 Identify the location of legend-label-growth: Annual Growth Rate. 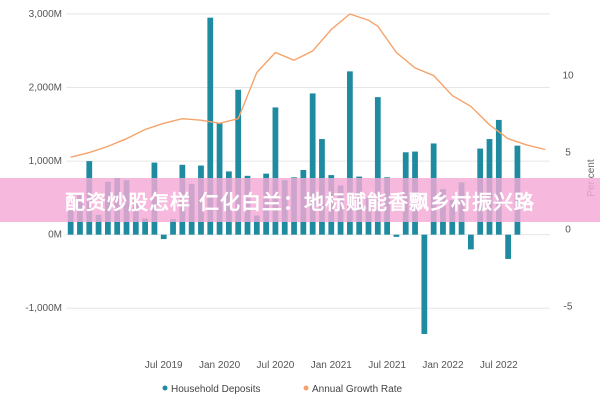
(357, 389).